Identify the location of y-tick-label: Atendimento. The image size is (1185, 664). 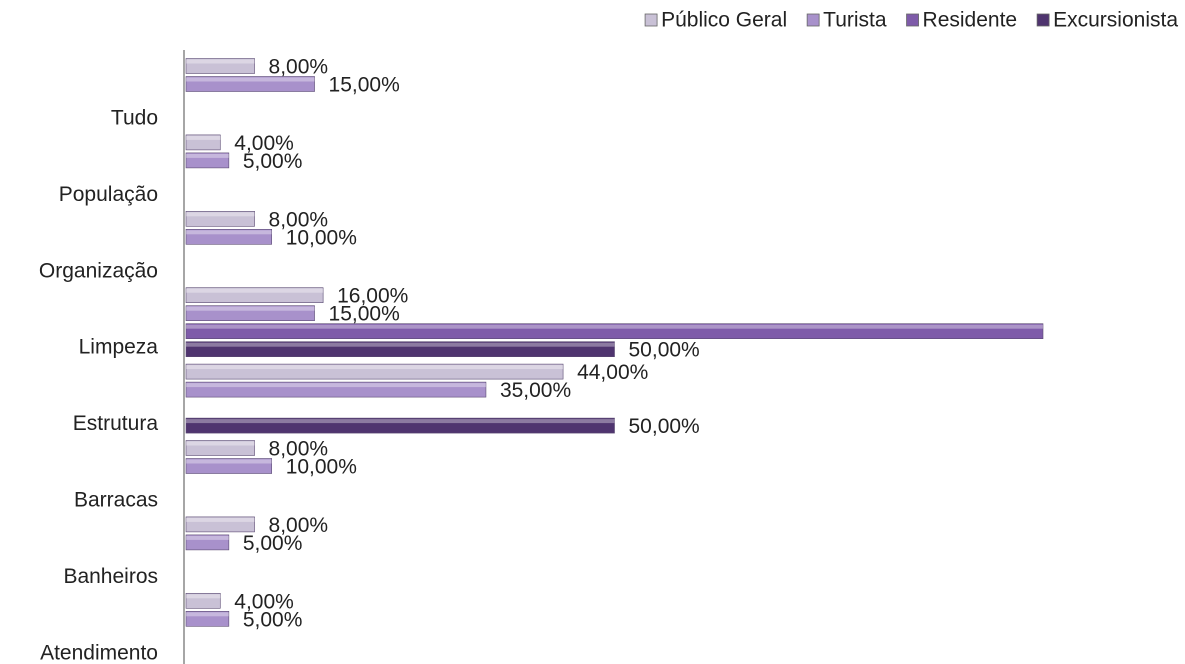
(99, 652).